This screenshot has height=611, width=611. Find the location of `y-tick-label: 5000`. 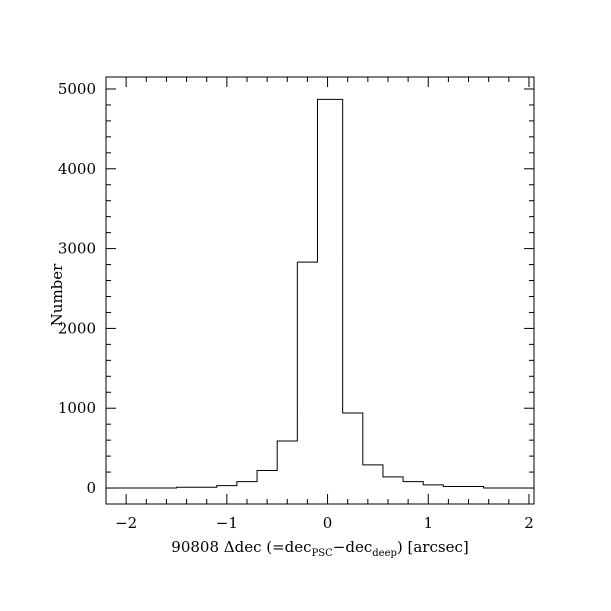

y-tick-label: 5000 is located at coordinates (77, 89).